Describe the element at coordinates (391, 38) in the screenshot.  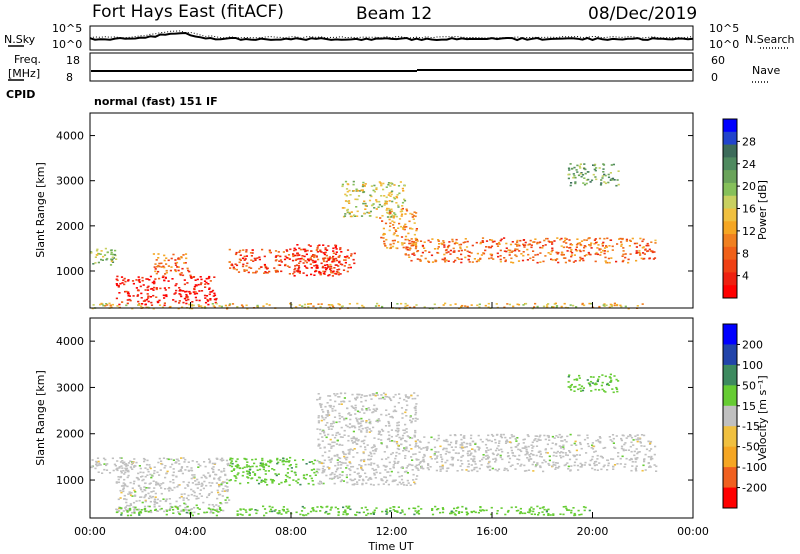
I see `noise-panel-frame` at that location.